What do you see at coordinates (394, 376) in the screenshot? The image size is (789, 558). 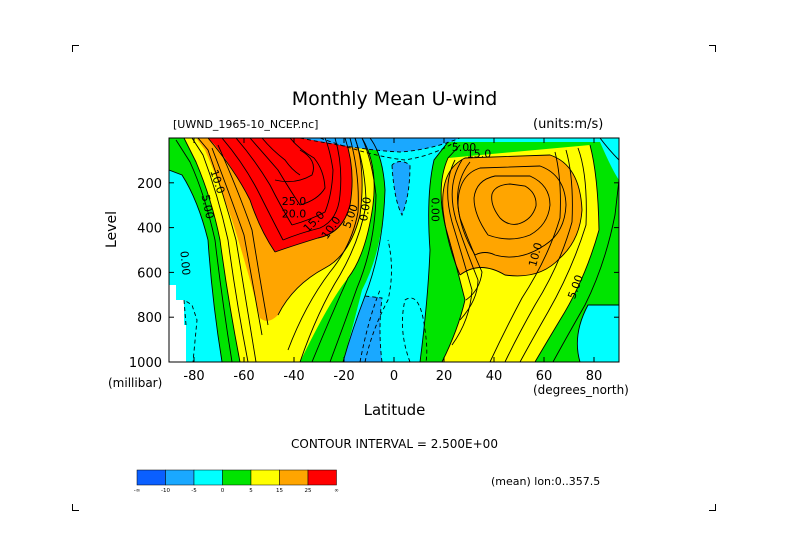 I see `x-tick-label: 0` at bounding box center [394, 376].